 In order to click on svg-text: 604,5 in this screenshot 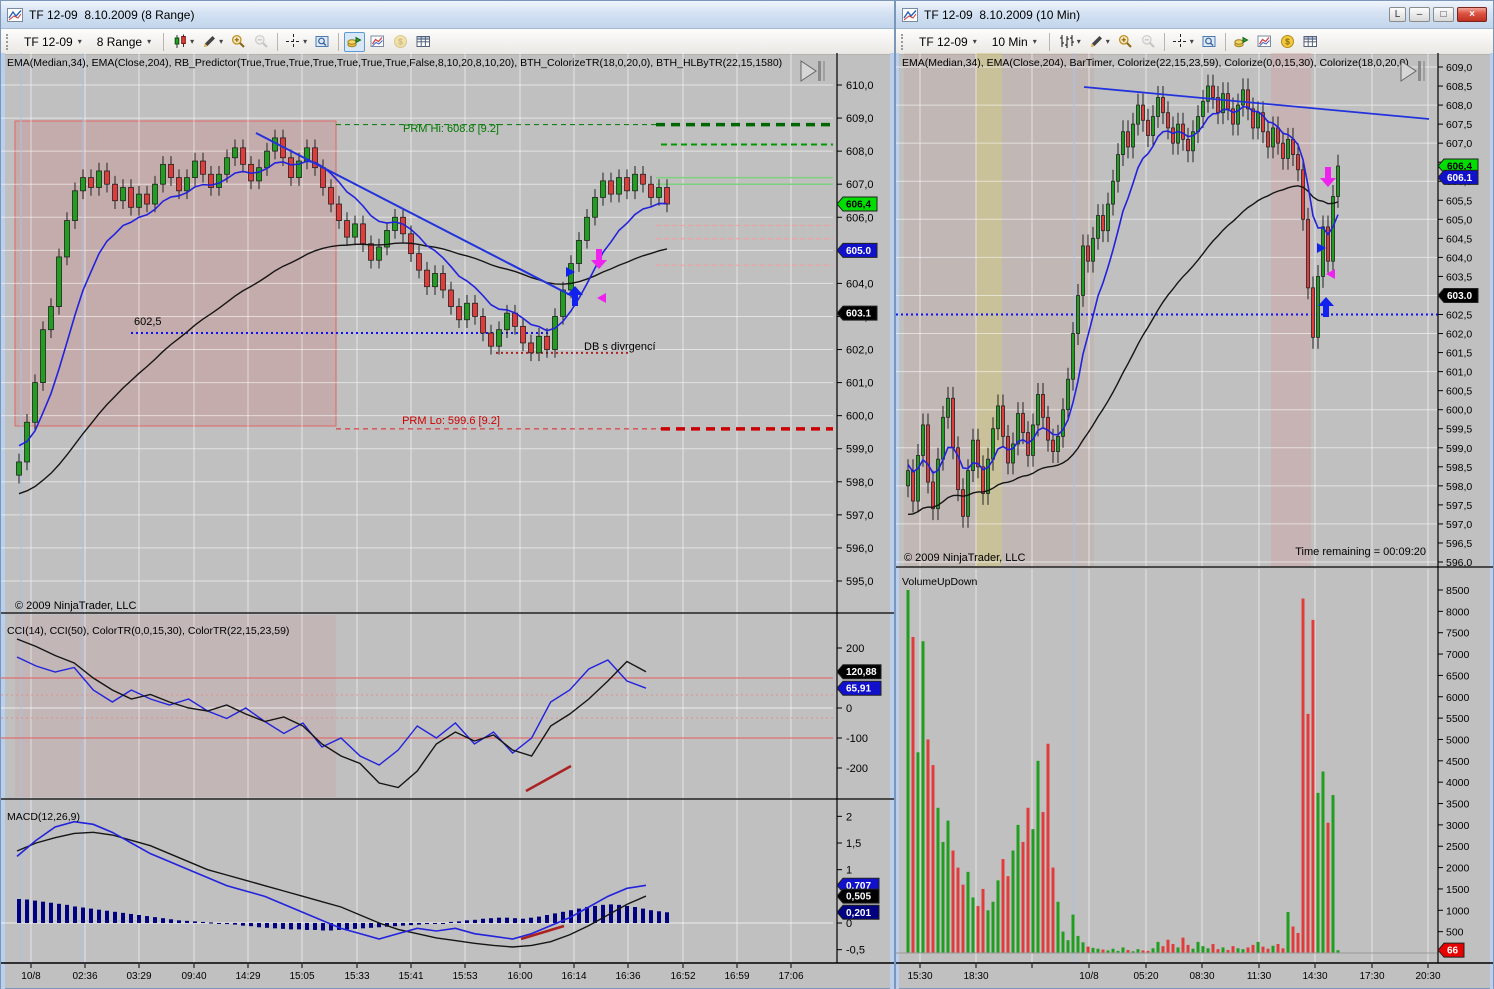, I will do `click(1459, 239)`.